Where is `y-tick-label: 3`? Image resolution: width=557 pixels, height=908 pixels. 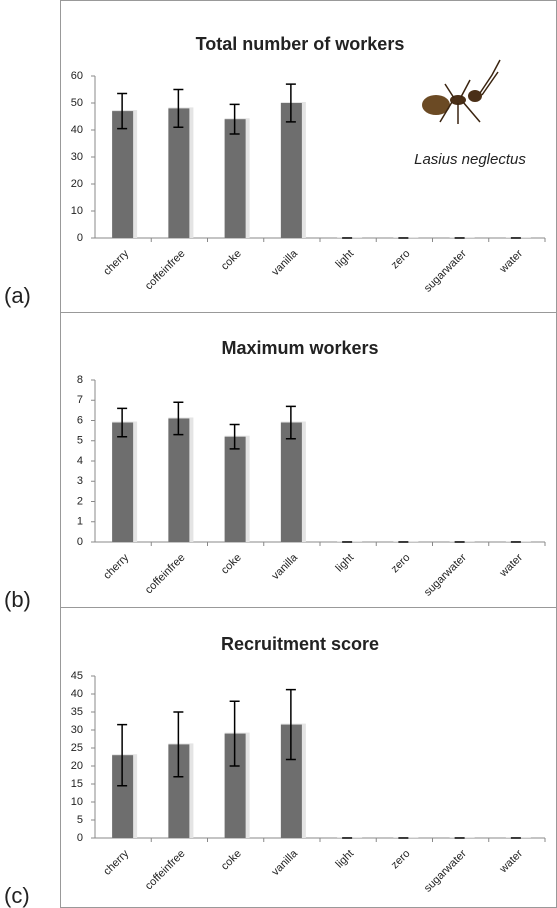 y-tick-label: 3 is located at coordinates (80, 481).